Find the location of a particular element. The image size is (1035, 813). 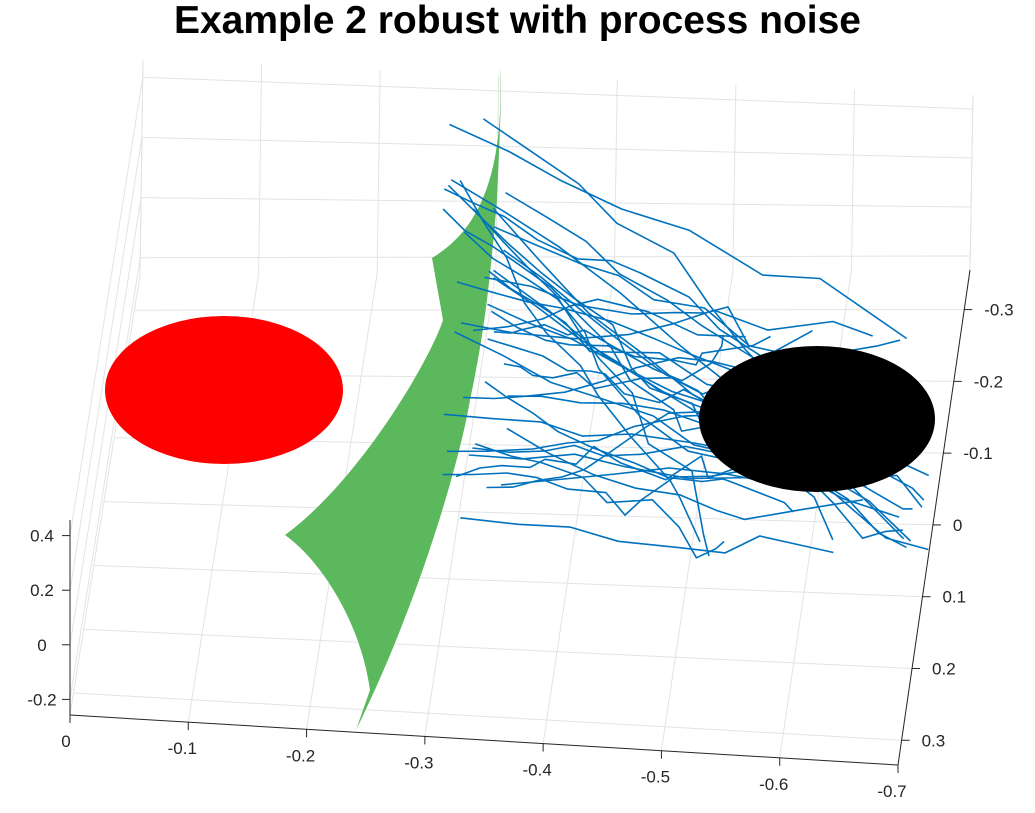

x-tick-label: -0.3 is located at coordinates (418, 762).